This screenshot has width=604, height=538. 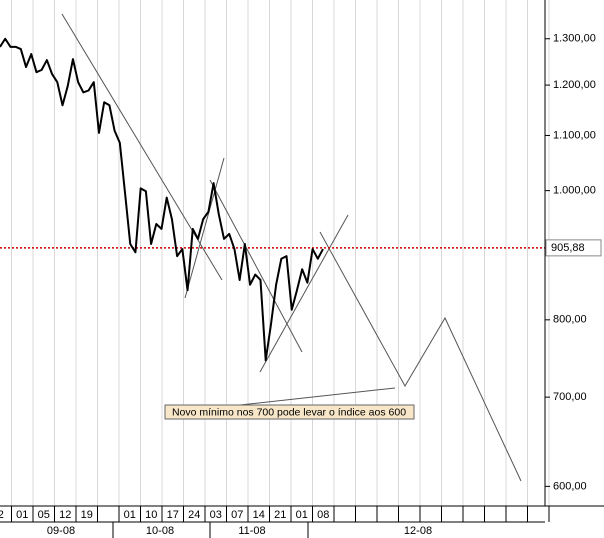 I want to click on month-label: 09-08, so click(x=61, y=531).